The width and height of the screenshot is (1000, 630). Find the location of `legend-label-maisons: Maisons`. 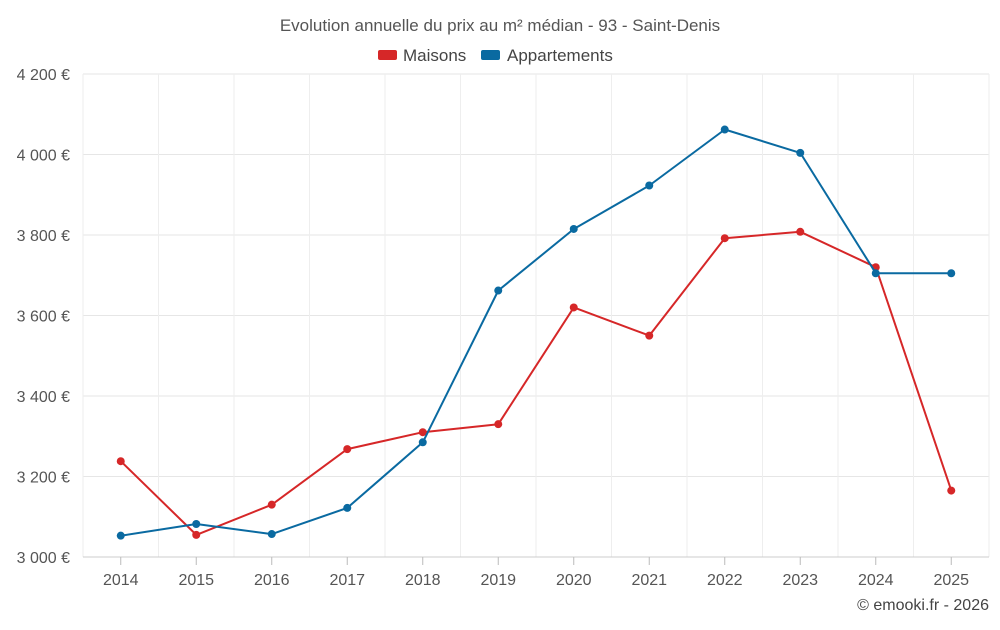

legend-label-maisons: Maisons is located at coordinates (434, 55).